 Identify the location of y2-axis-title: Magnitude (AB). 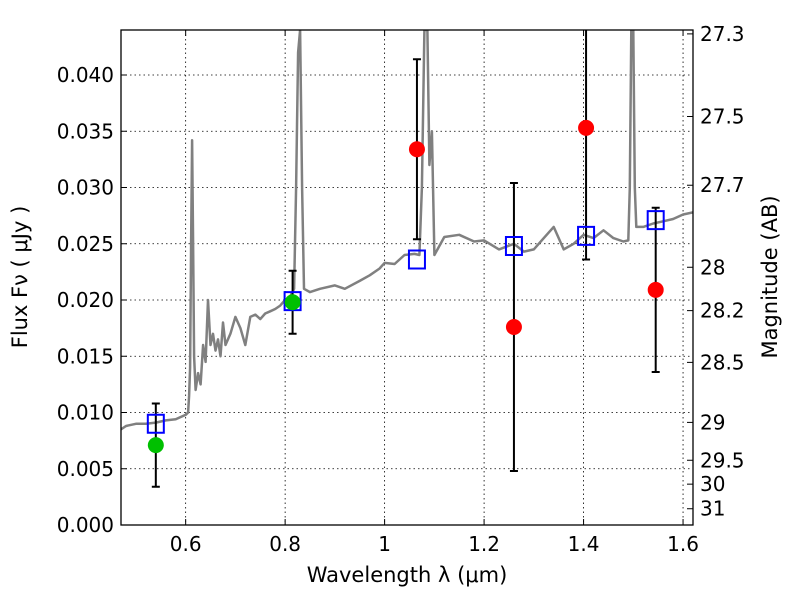
(770, 276).